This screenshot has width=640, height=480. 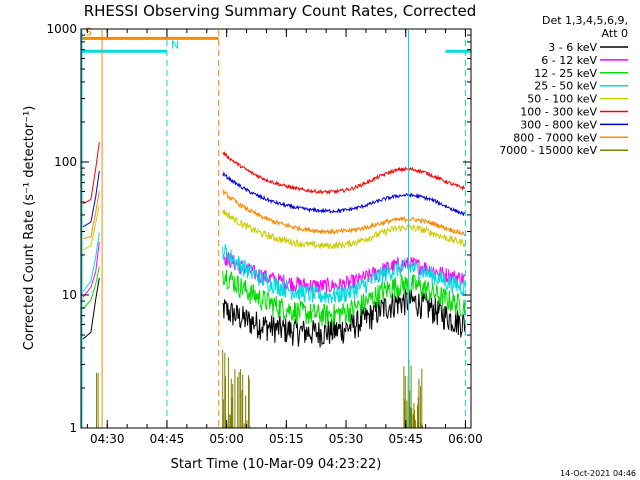 I want to click on series-12-25kev, so click(x=274, y=296).